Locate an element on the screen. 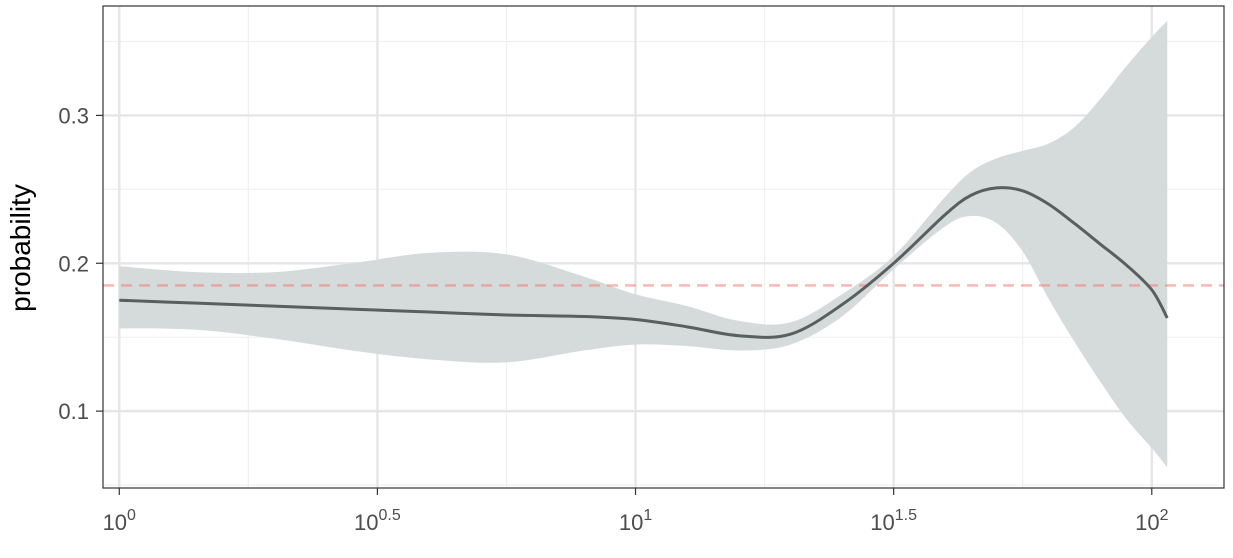 This screenshot has width=1233, height=558. x-tick-label: 100.5 is located at coordinates (377, 521).